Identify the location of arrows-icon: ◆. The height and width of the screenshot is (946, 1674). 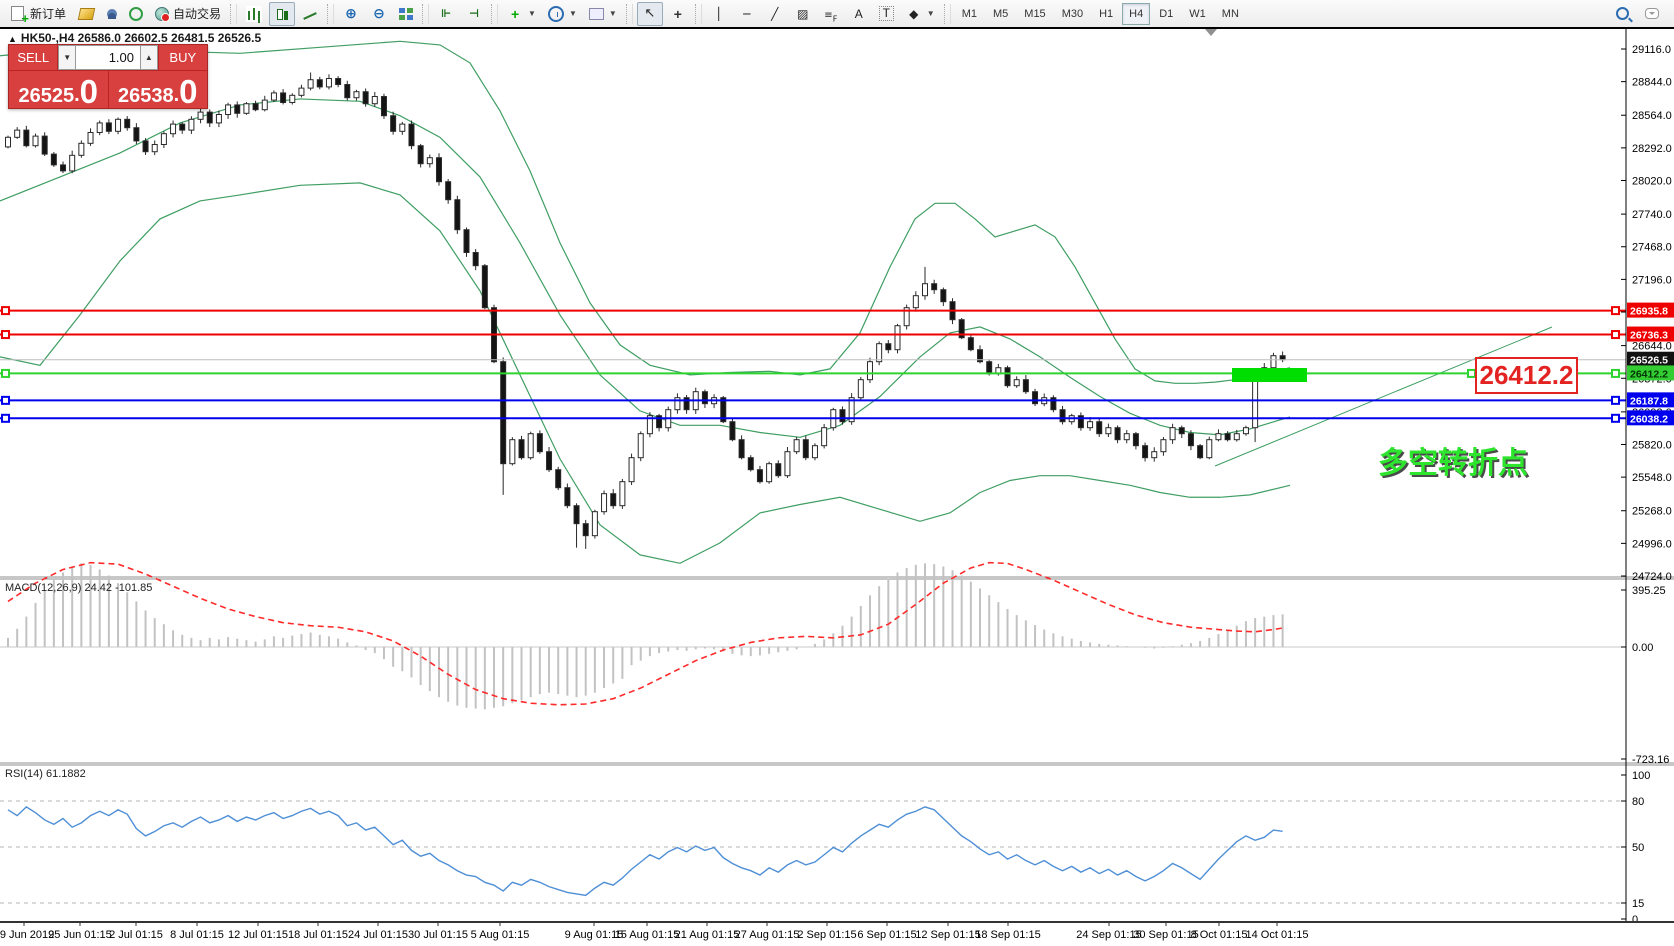
(914, 13).